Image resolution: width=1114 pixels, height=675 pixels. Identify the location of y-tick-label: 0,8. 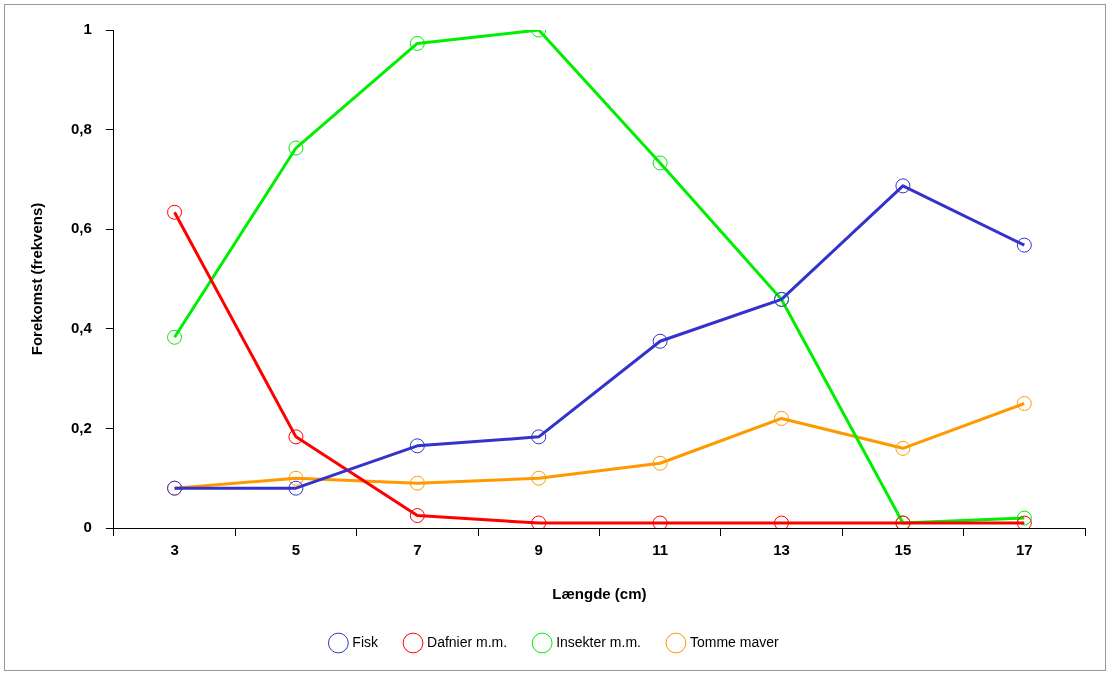
(81, 128).